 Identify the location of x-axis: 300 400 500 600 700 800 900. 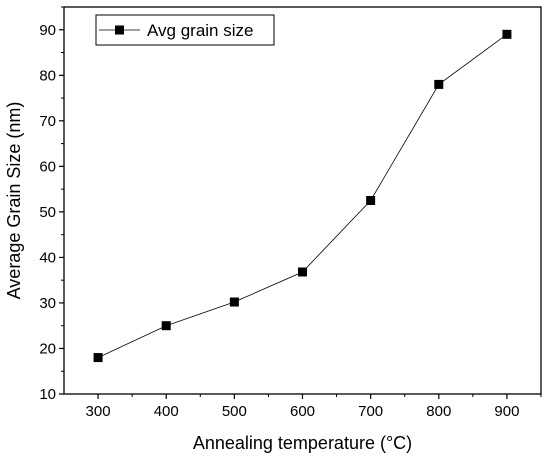
(314, 407).